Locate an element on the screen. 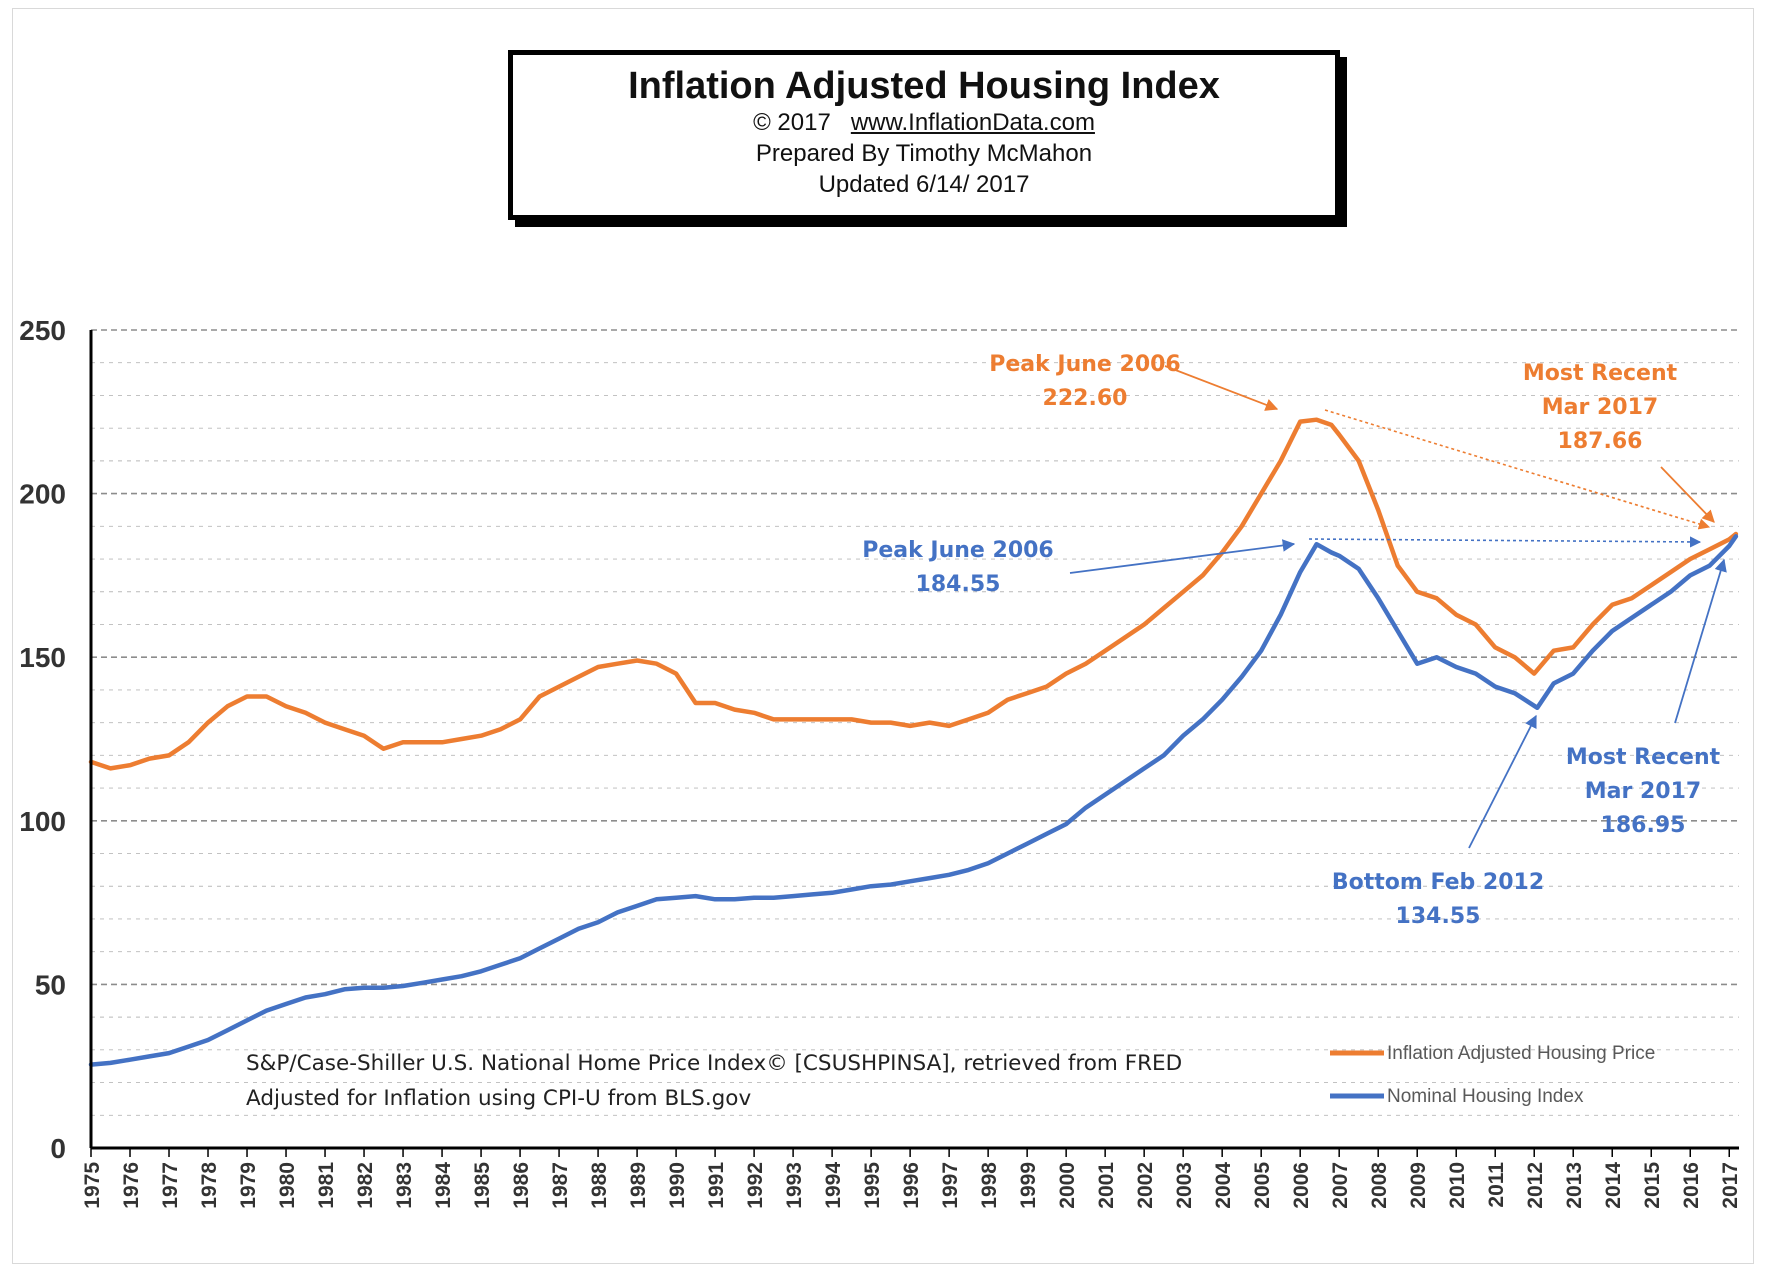 Image resolution: width=1765 pixels, height=1271 pixels. x-tick-label: 1975 is located at coordinates (92, 1185).